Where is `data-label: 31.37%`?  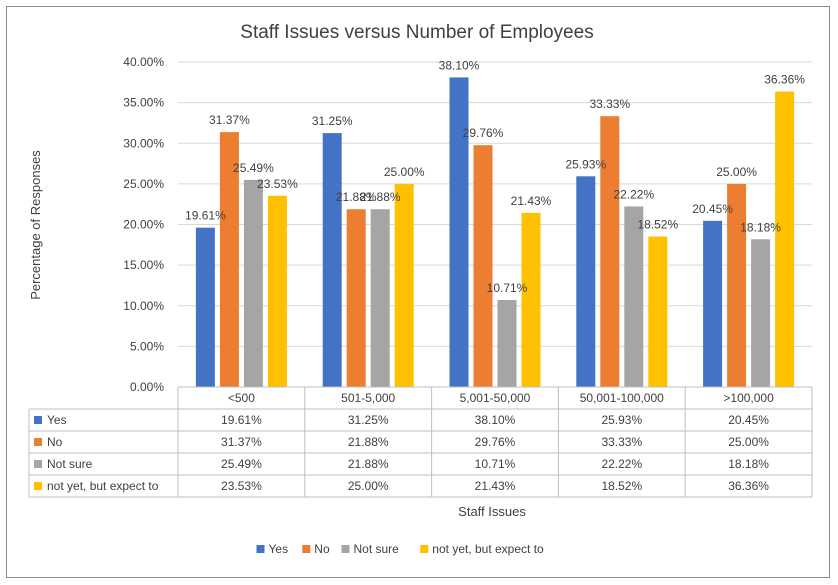 data-label: 31.37% is located at coordinates (229, 120).